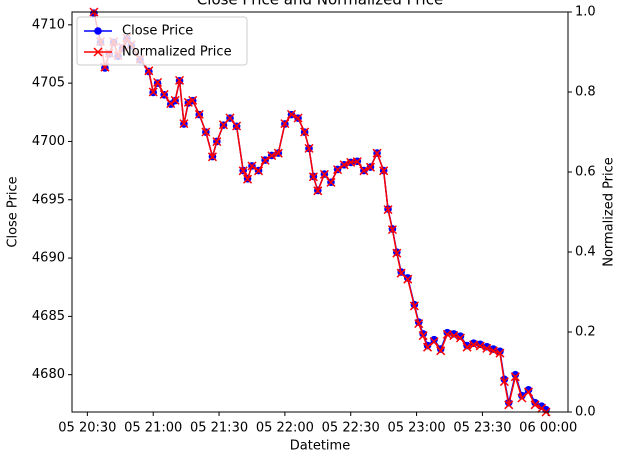 The height and width of the screenshot is (451, 620). What do you see at coordinates (609, 212) in the screenshot?
I see `y2-axis-label: Normalized Price` at bounding box center [609, 212].